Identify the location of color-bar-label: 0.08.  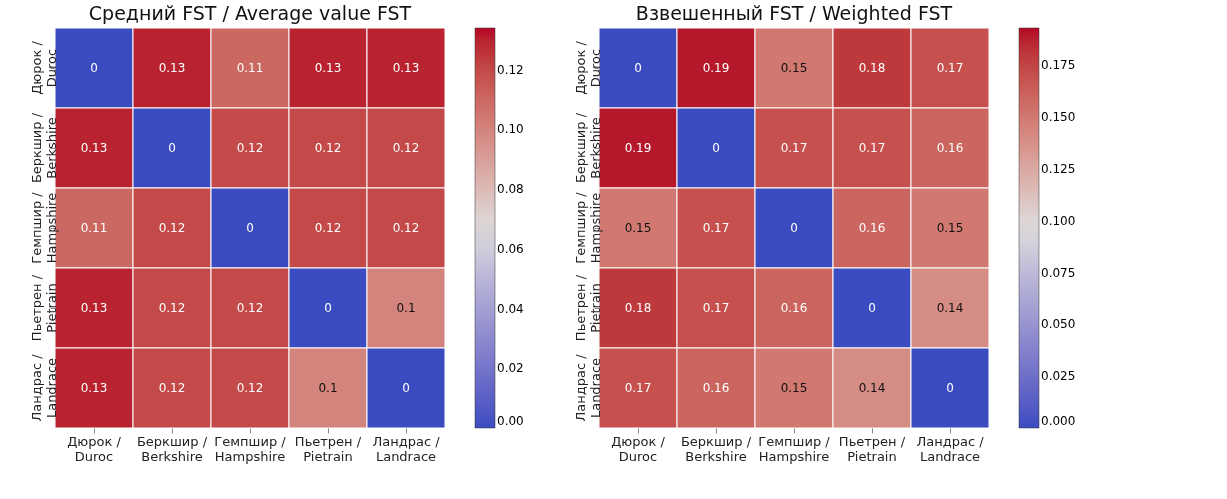
(510, 189).